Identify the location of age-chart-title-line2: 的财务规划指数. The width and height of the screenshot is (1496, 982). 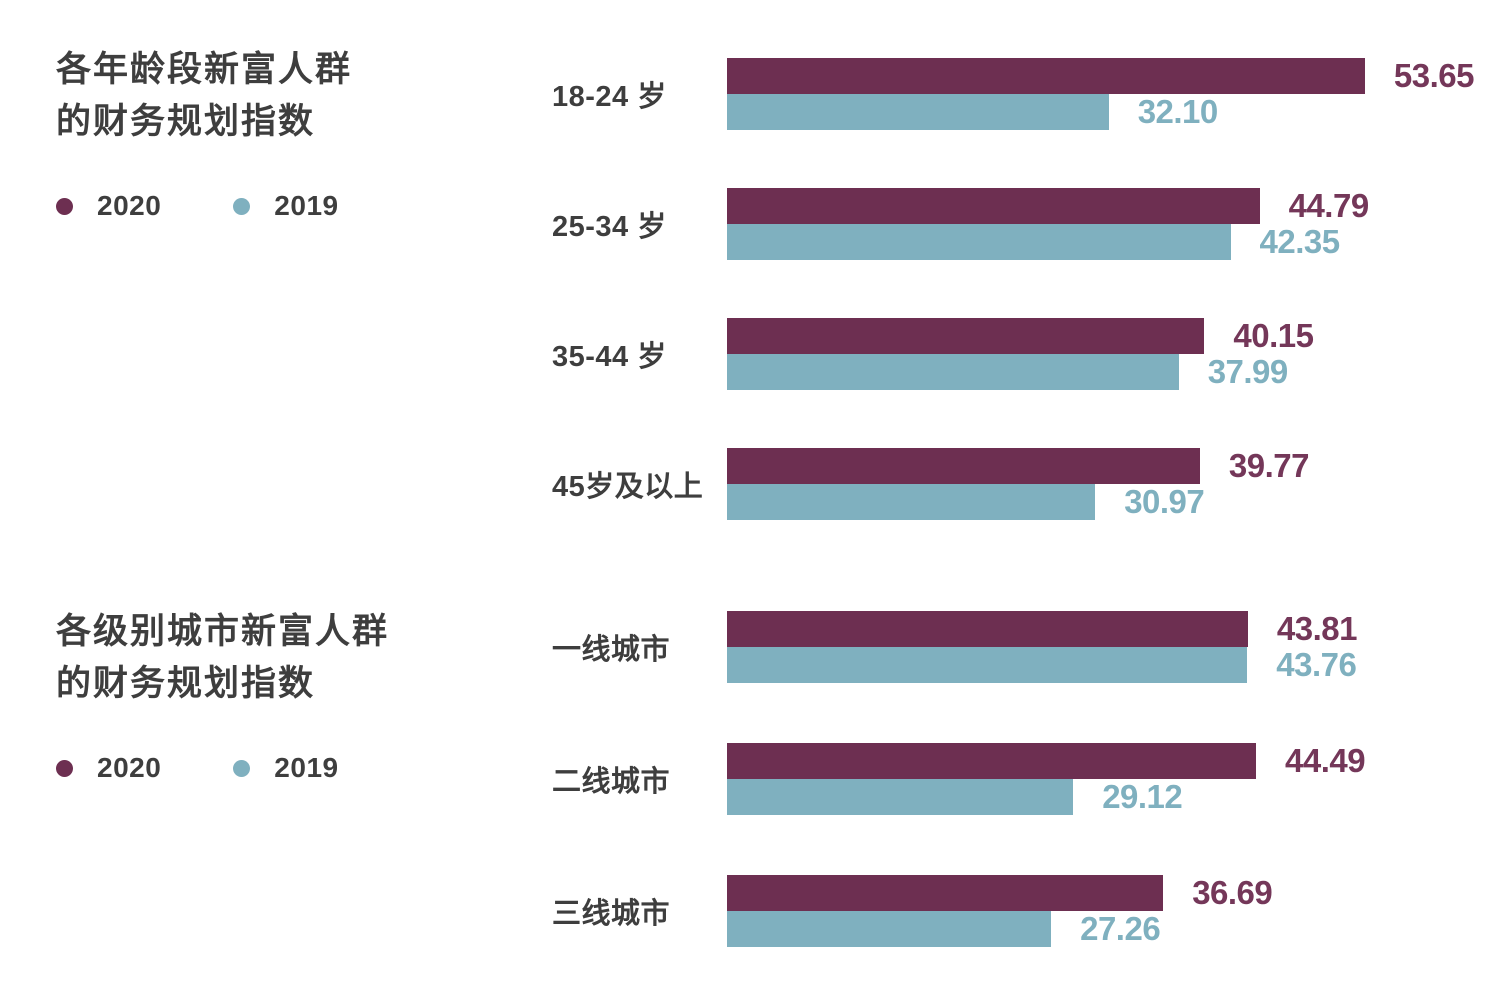
(186, 121).